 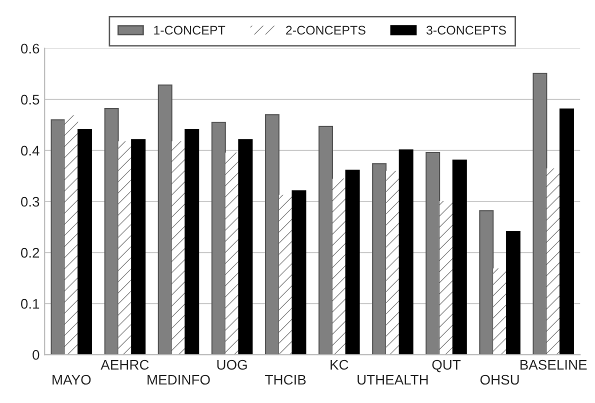 I want to click on y-tick-label: 0.4, so click(x=30, y=151).